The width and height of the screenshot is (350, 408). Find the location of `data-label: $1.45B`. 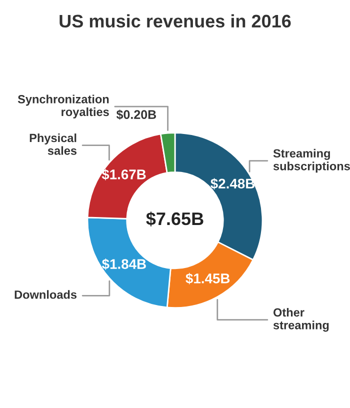

data-label: $1.45B is located at coordinates (208, 278).